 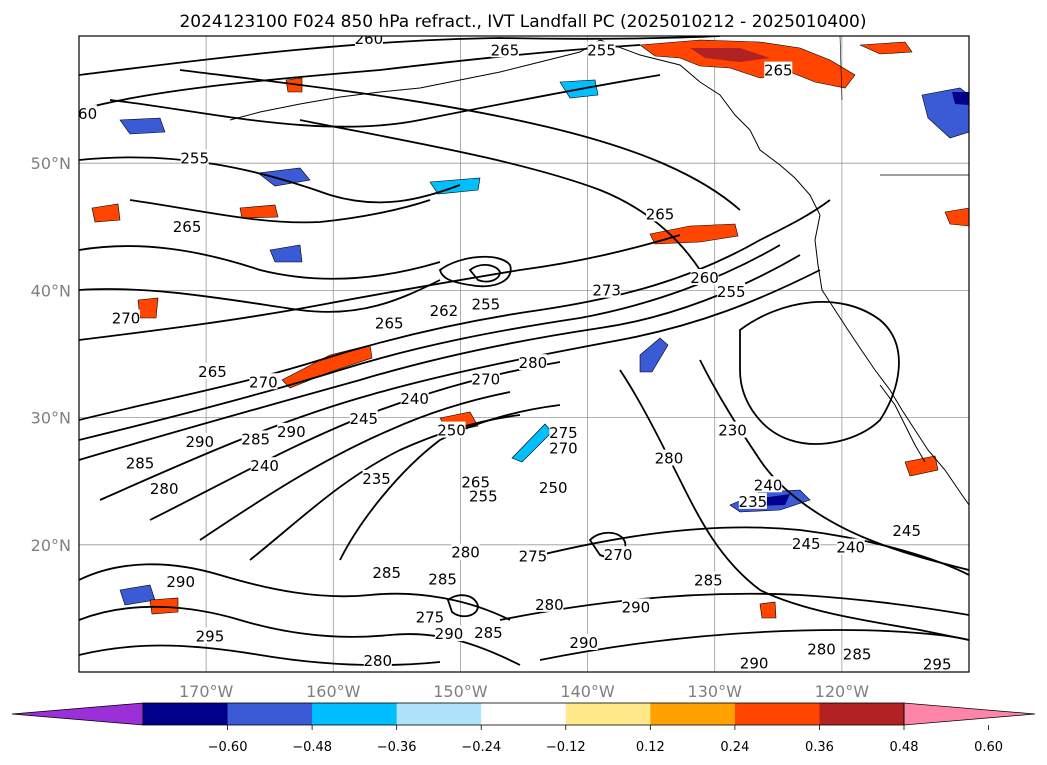 What do you see at coordinates (650, 747) in the screenshot?
I see `colorbar-tick-label: 0.12` at bounding box center [650, 747].